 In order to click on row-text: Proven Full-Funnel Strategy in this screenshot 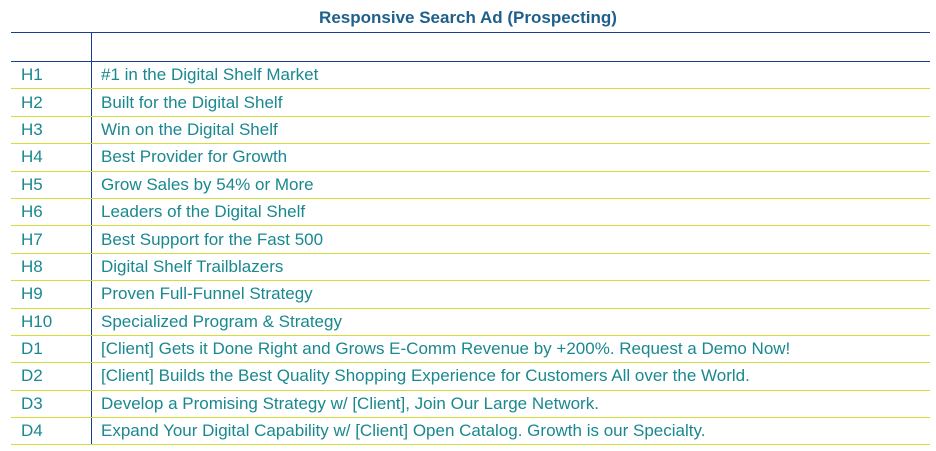, I will do `click(510, 294)`.